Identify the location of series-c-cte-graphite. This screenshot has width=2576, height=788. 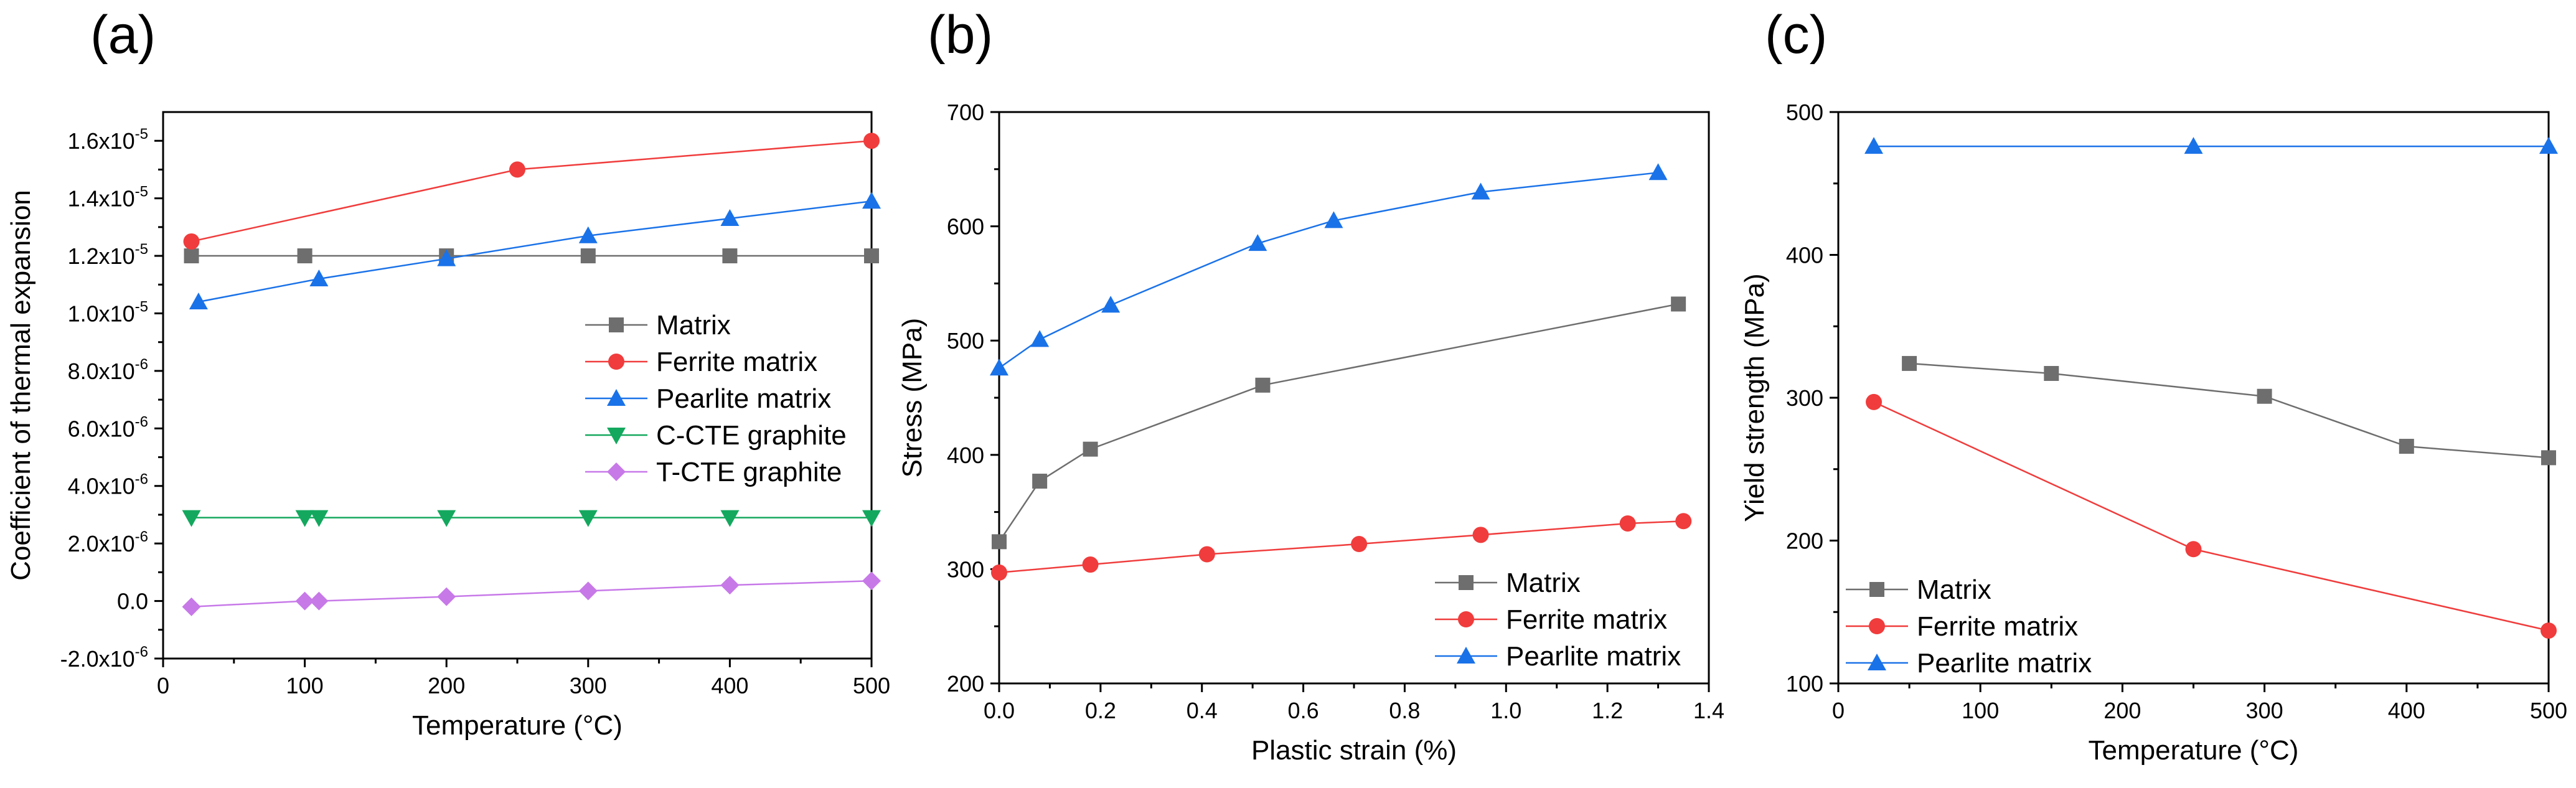
(531, 518).